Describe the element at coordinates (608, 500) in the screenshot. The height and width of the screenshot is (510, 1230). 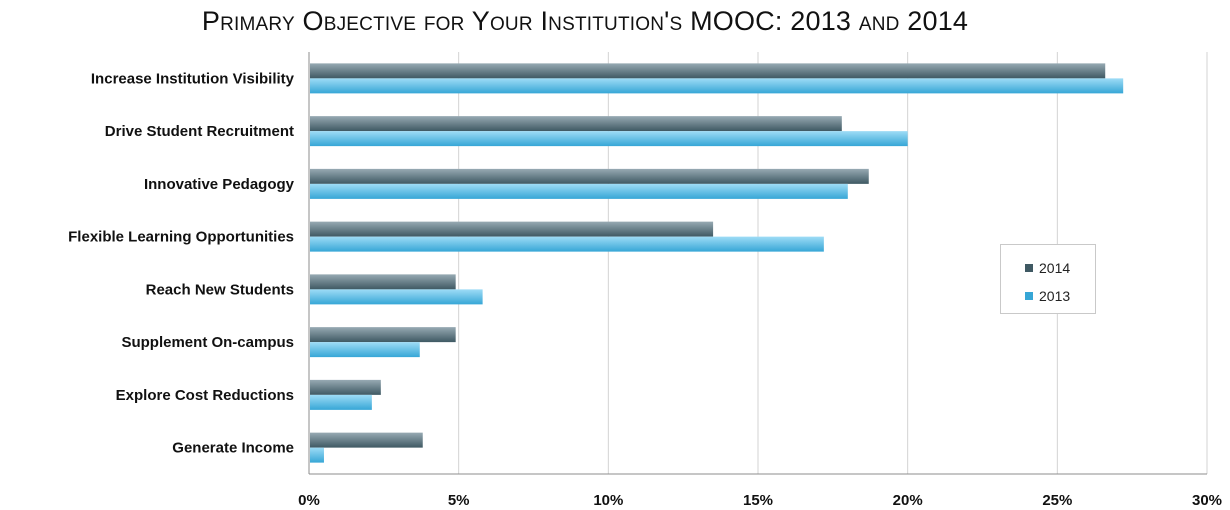
I see `x-tick-label: 10%` at that location.